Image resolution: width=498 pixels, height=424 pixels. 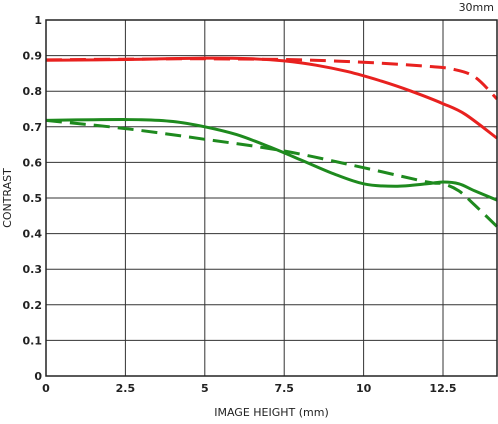 I want to click on y-tick-label: 0.5, so click(x=33, y=198).